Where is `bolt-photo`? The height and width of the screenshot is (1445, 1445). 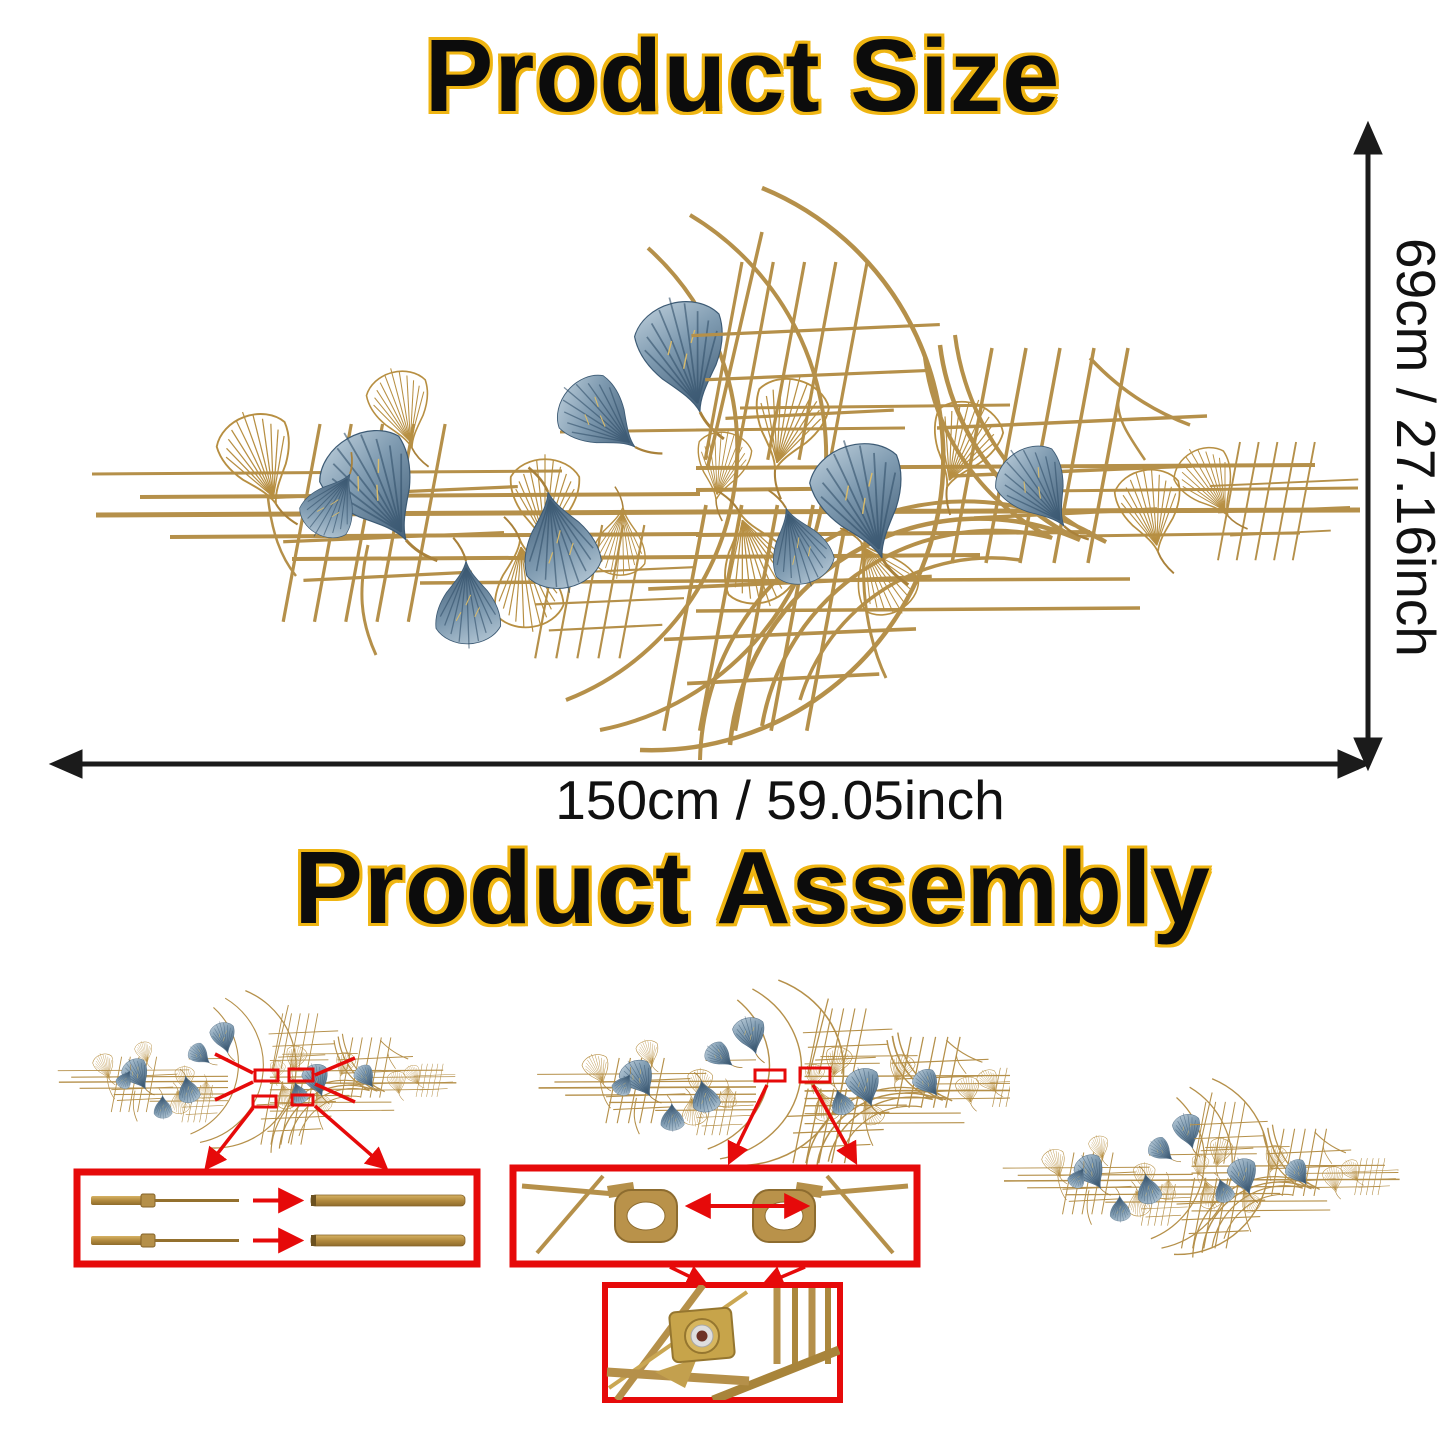
bolt-photo is located at coordinates (723, 1342).